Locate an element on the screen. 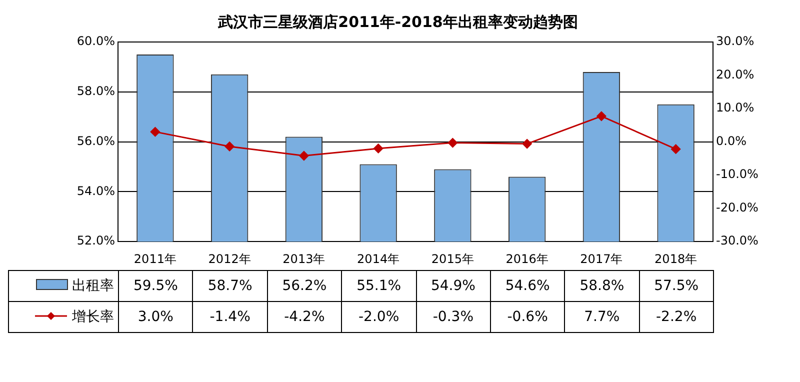  legend-label: 增长率 is located at coordinates (93, 317).